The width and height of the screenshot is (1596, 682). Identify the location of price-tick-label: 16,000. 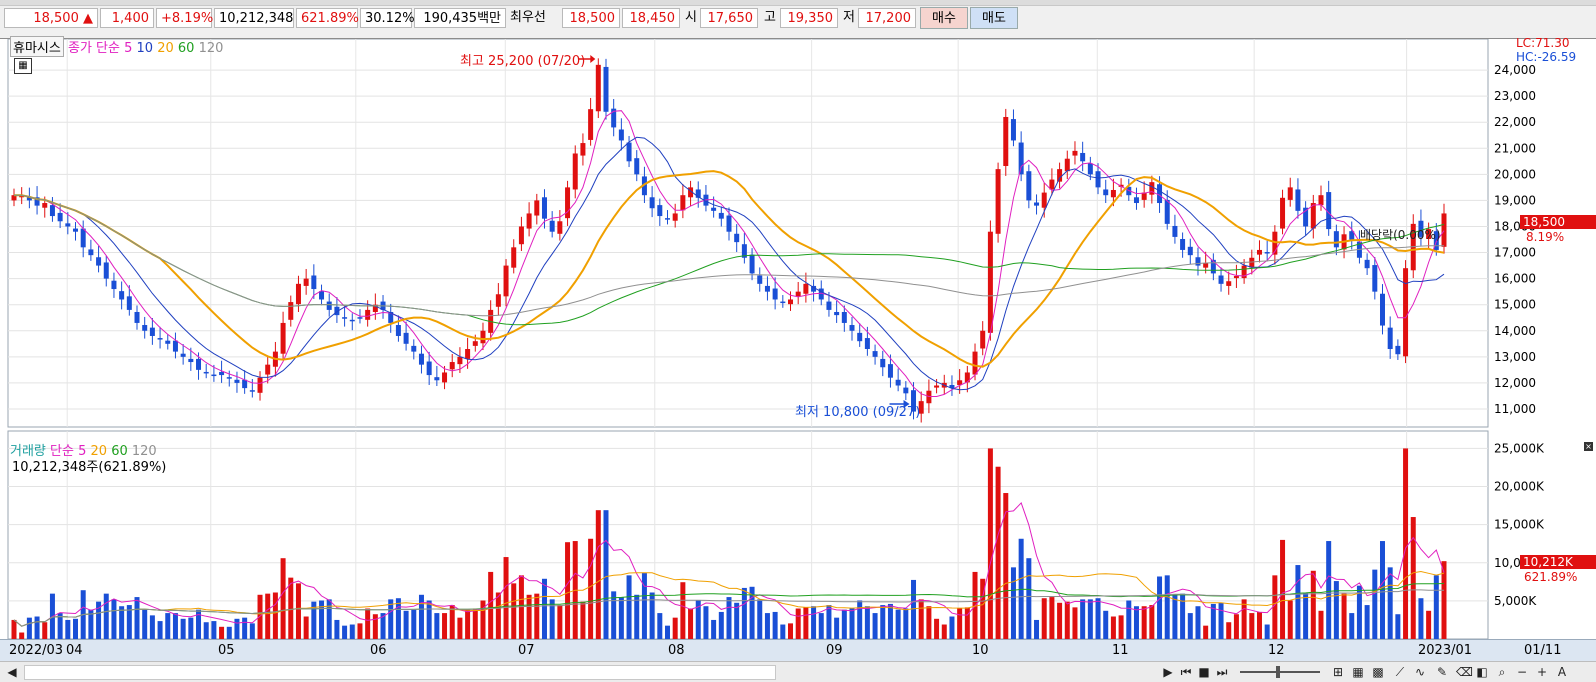
(1515, 279).